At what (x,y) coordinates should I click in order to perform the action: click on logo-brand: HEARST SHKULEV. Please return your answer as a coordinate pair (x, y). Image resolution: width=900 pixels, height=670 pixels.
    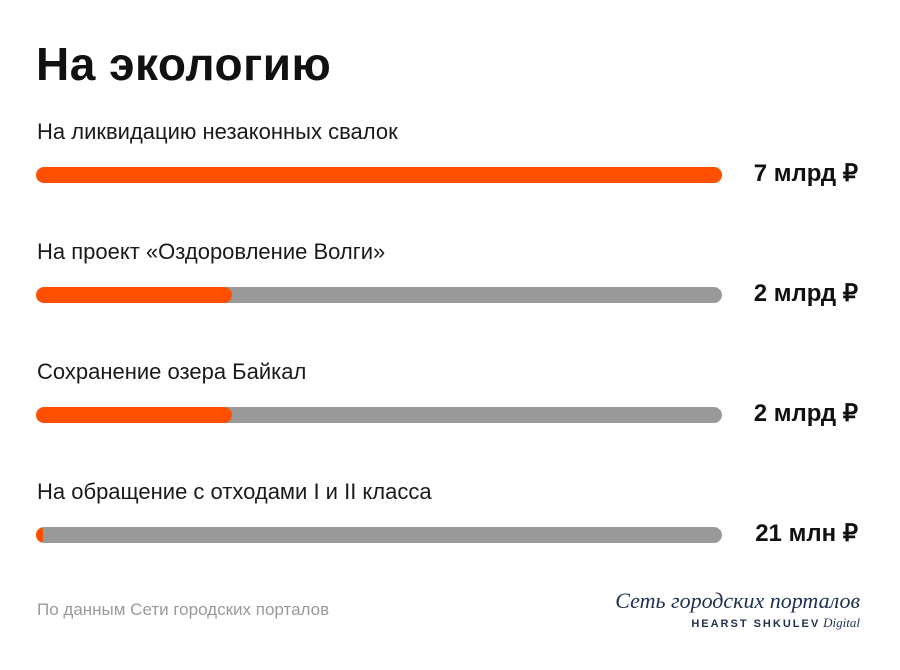
    Looking at the image, I should click on (756, 624).